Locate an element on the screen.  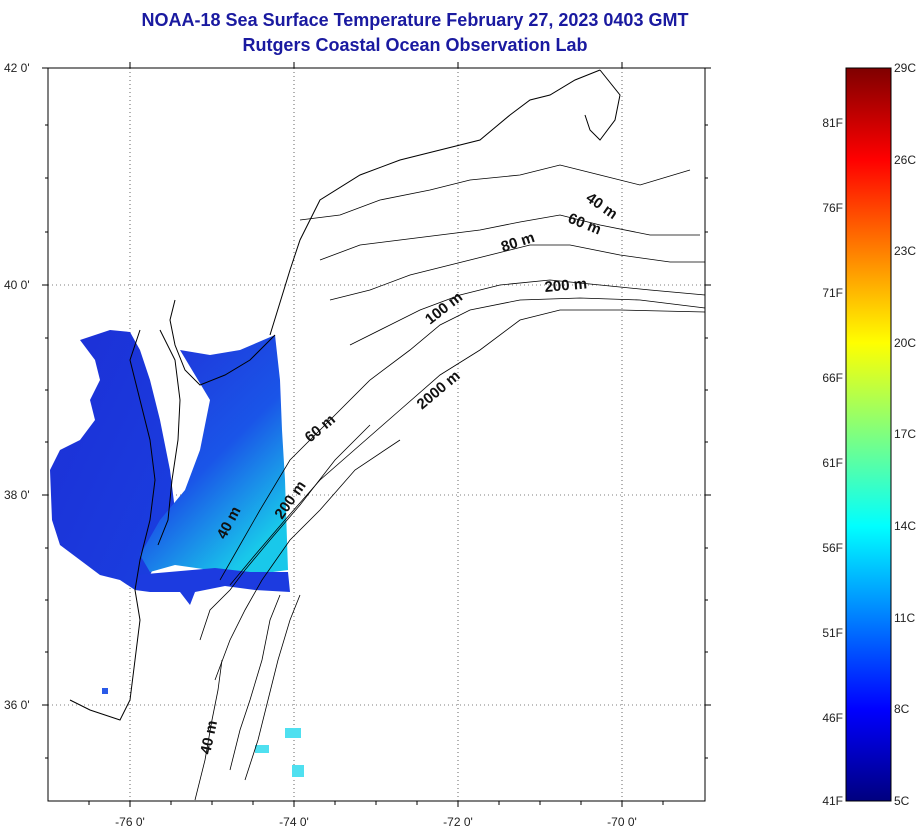
lat-label-36: 36 0' is located at coordinates (17, 705).